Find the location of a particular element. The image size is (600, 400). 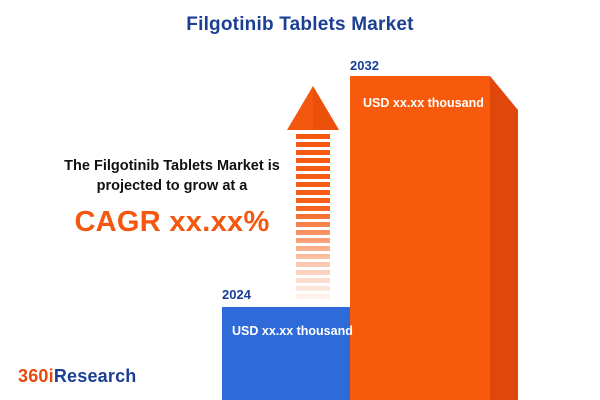

arrow-head-shade is located at coordinates (326, 108).